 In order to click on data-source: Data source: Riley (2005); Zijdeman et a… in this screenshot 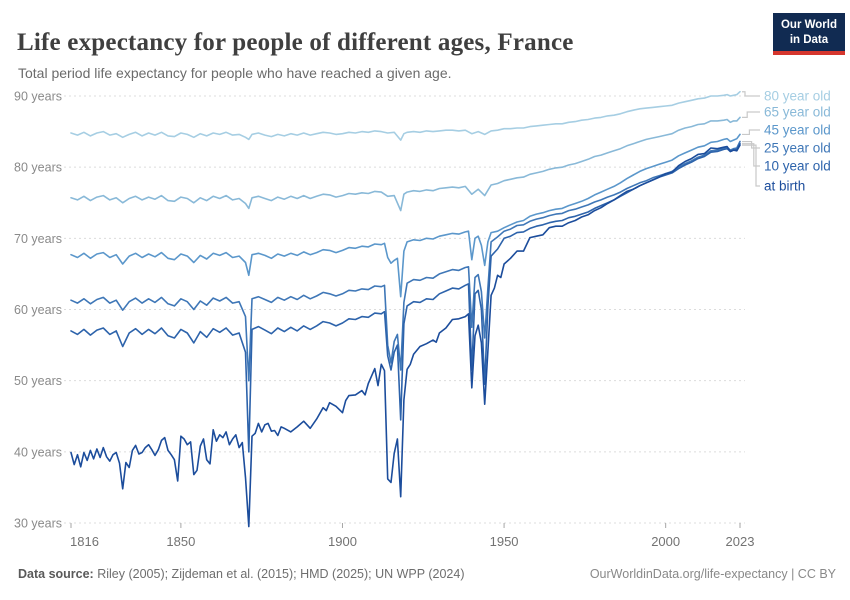, I will do `click(241, 574)`.